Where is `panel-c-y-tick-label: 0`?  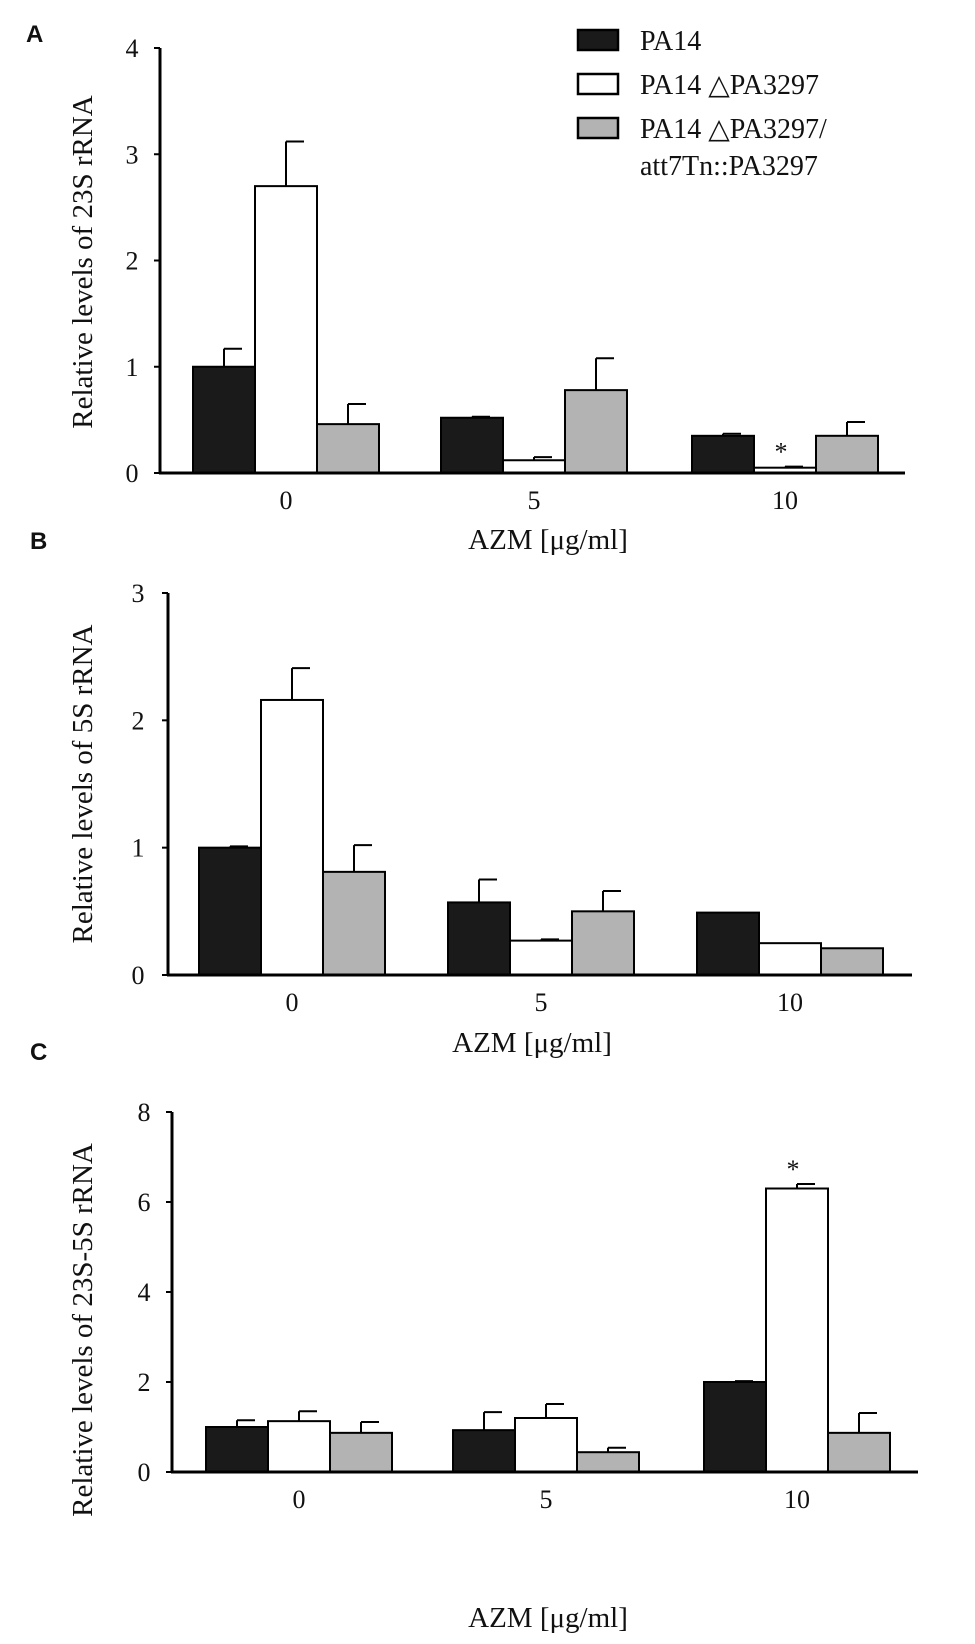 panel-c-y-tick-label: 0 is located at coordinates (144, 1472).